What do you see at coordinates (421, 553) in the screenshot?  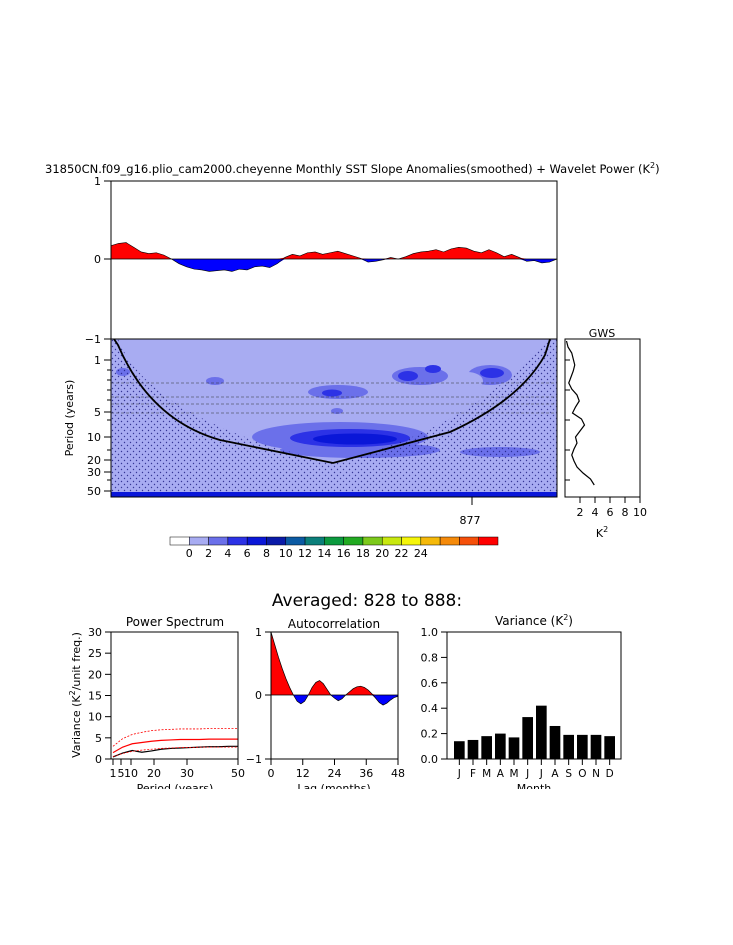 I see `colorbar-label: 24` at bounding box center [421, 553].